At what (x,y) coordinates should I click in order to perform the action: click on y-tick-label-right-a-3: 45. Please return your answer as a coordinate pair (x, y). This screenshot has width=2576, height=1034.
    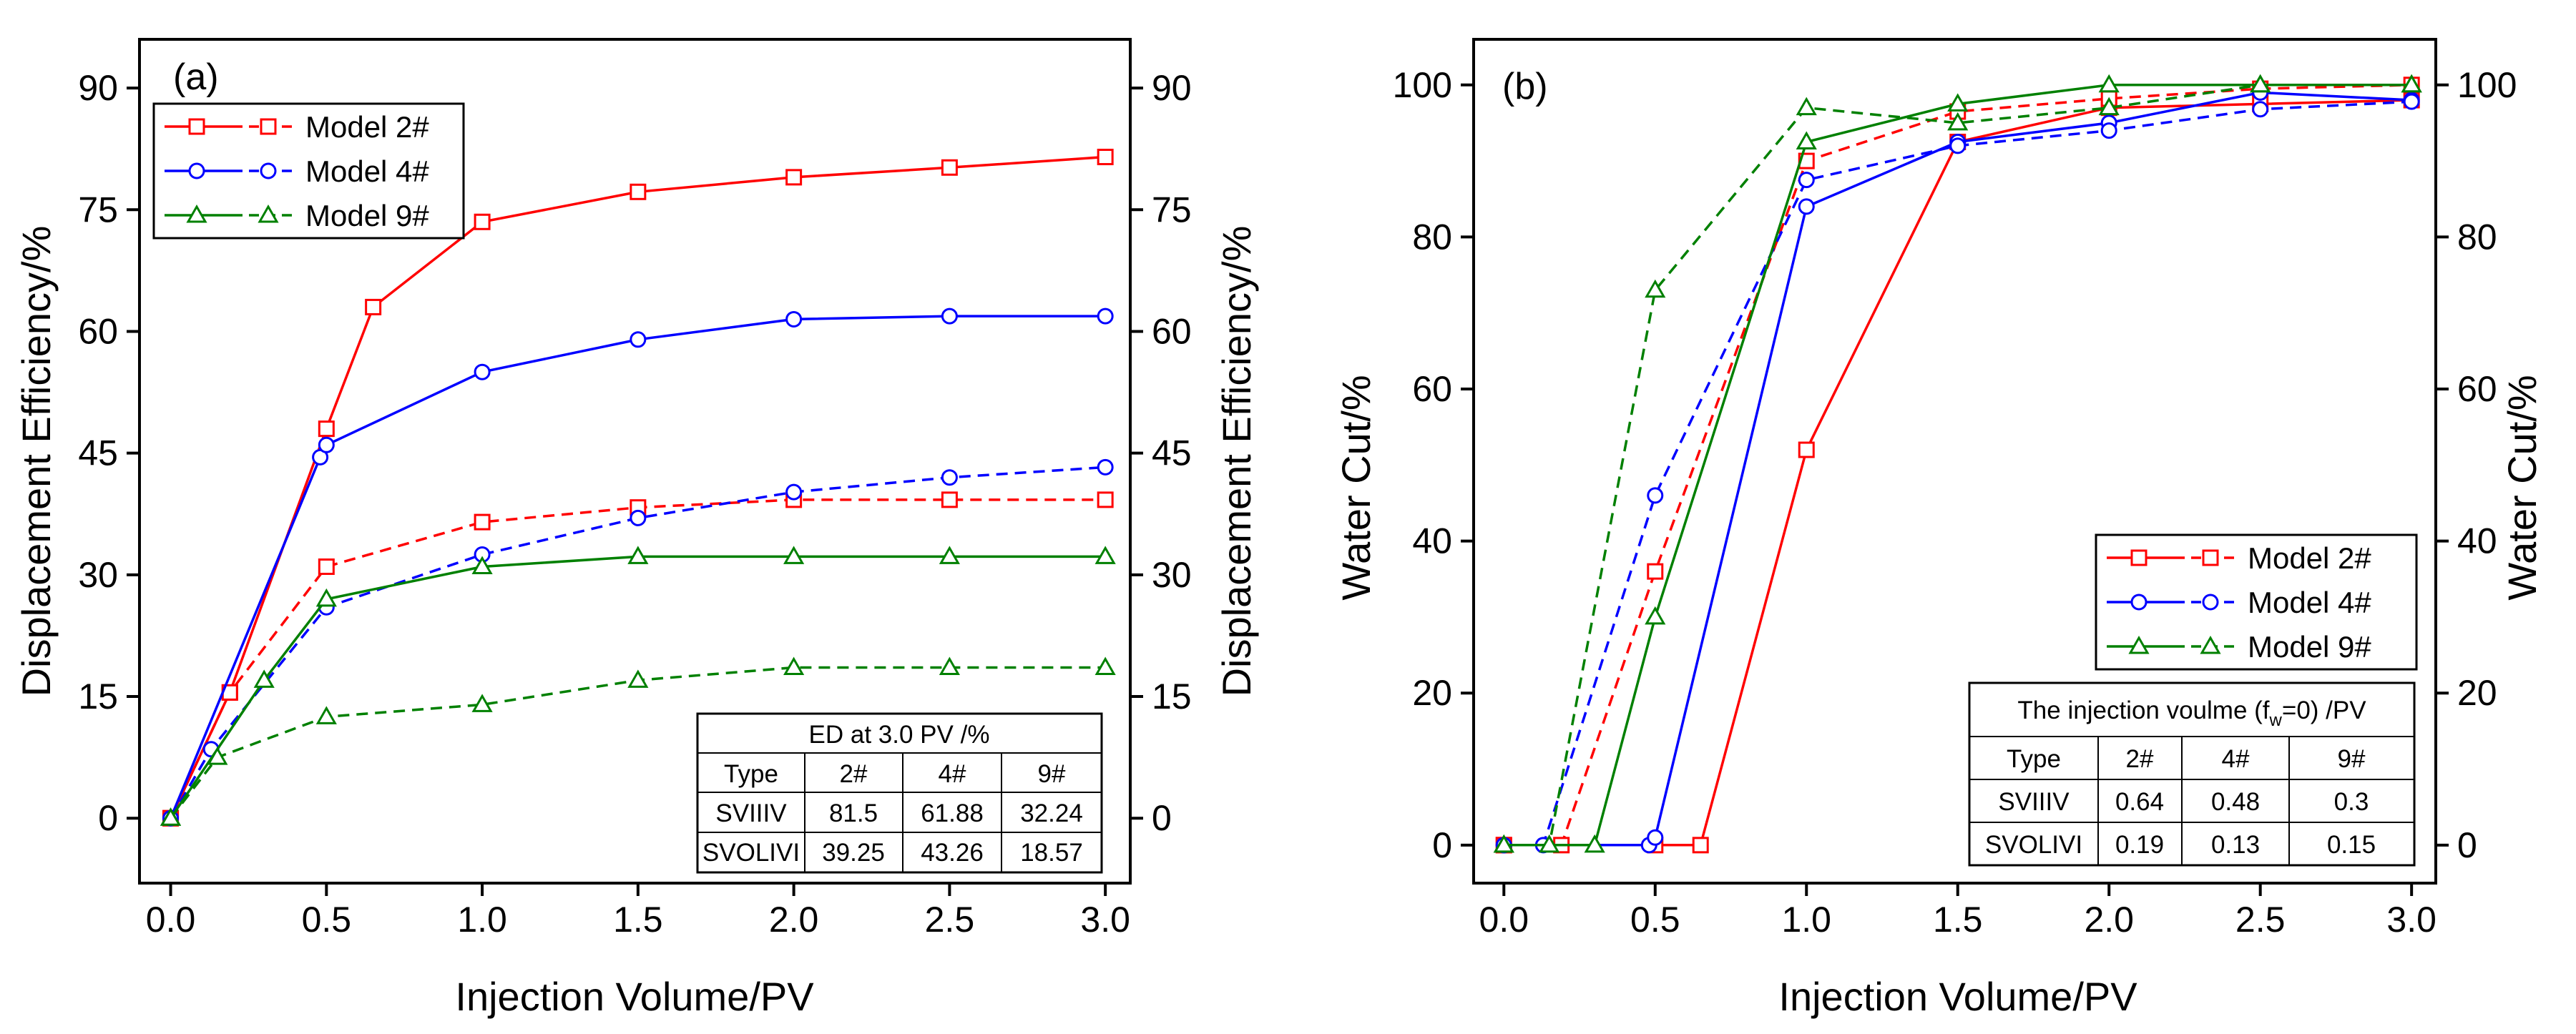
    Looking at the image, I should click on (1172, 453).